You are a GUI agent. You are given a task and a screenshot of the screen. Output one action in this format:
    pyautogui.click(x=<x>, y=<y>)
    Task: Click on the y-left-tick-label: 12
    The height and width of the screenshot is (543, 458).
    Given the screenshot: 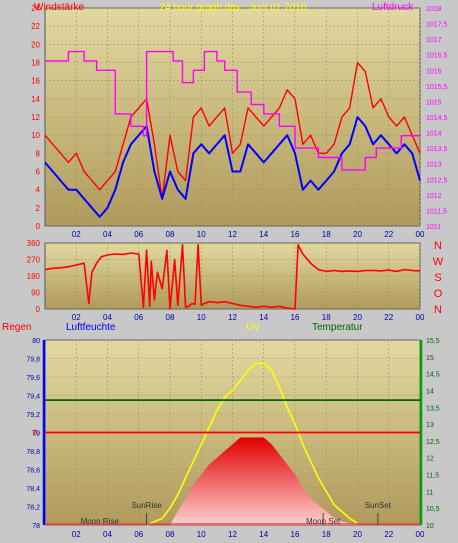 What is the action you would take?
    pyautogui.click(x=35, y=117)
    